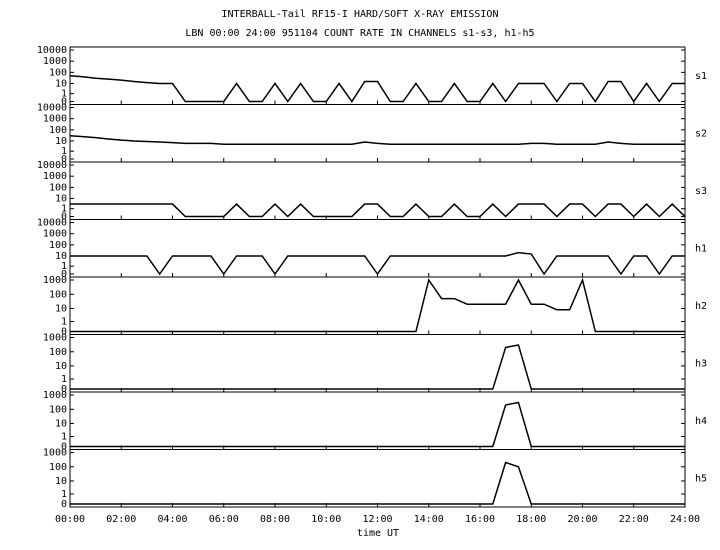  What do you see at coordinates (121, 519) in the screenshot?
I see `x-tick-label: 02:00` at bounding box center [121, 519].